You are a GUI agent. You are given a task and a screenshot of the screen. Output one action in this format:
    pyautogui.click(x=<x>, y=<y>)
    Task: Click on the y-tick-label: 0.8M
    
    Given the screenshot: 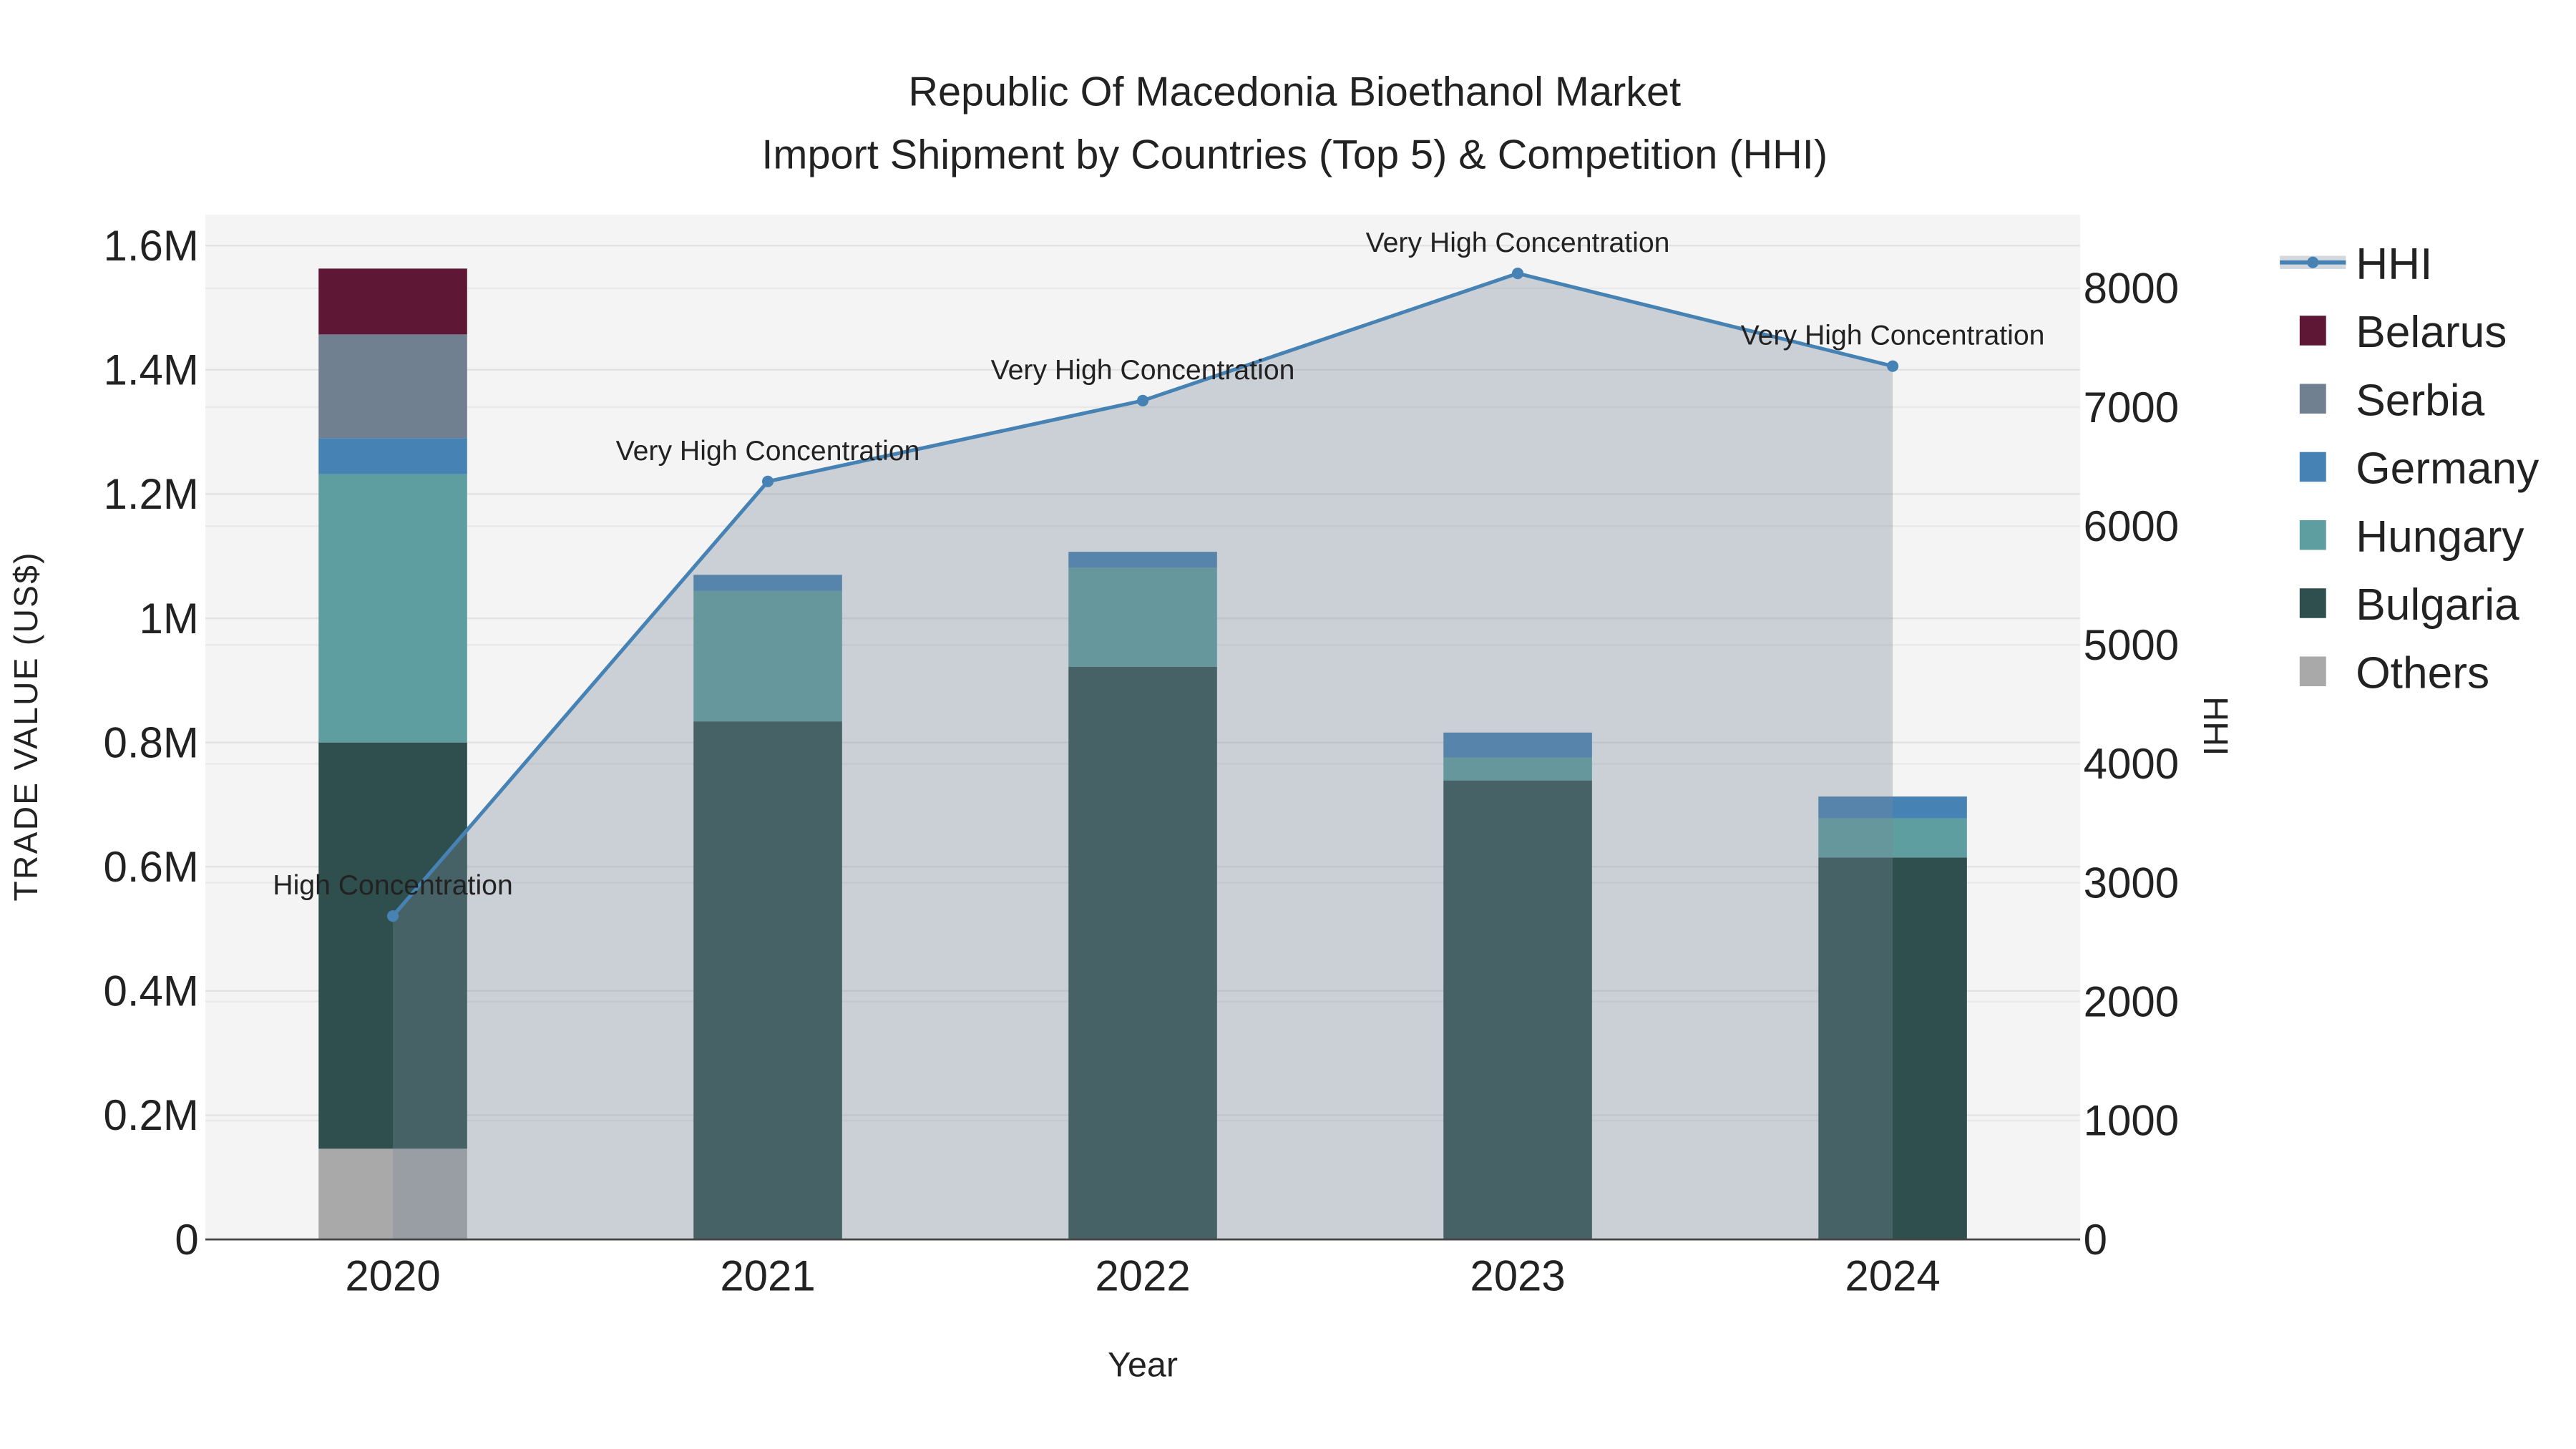 What is the action you would take?
    pyautogui.click(x=150, y=742)
    